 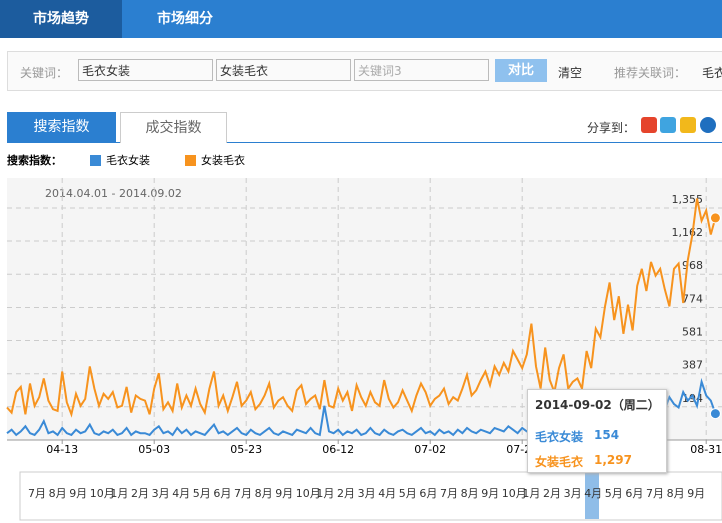 I want to click on tab-underline, so click(x=364, y=142).